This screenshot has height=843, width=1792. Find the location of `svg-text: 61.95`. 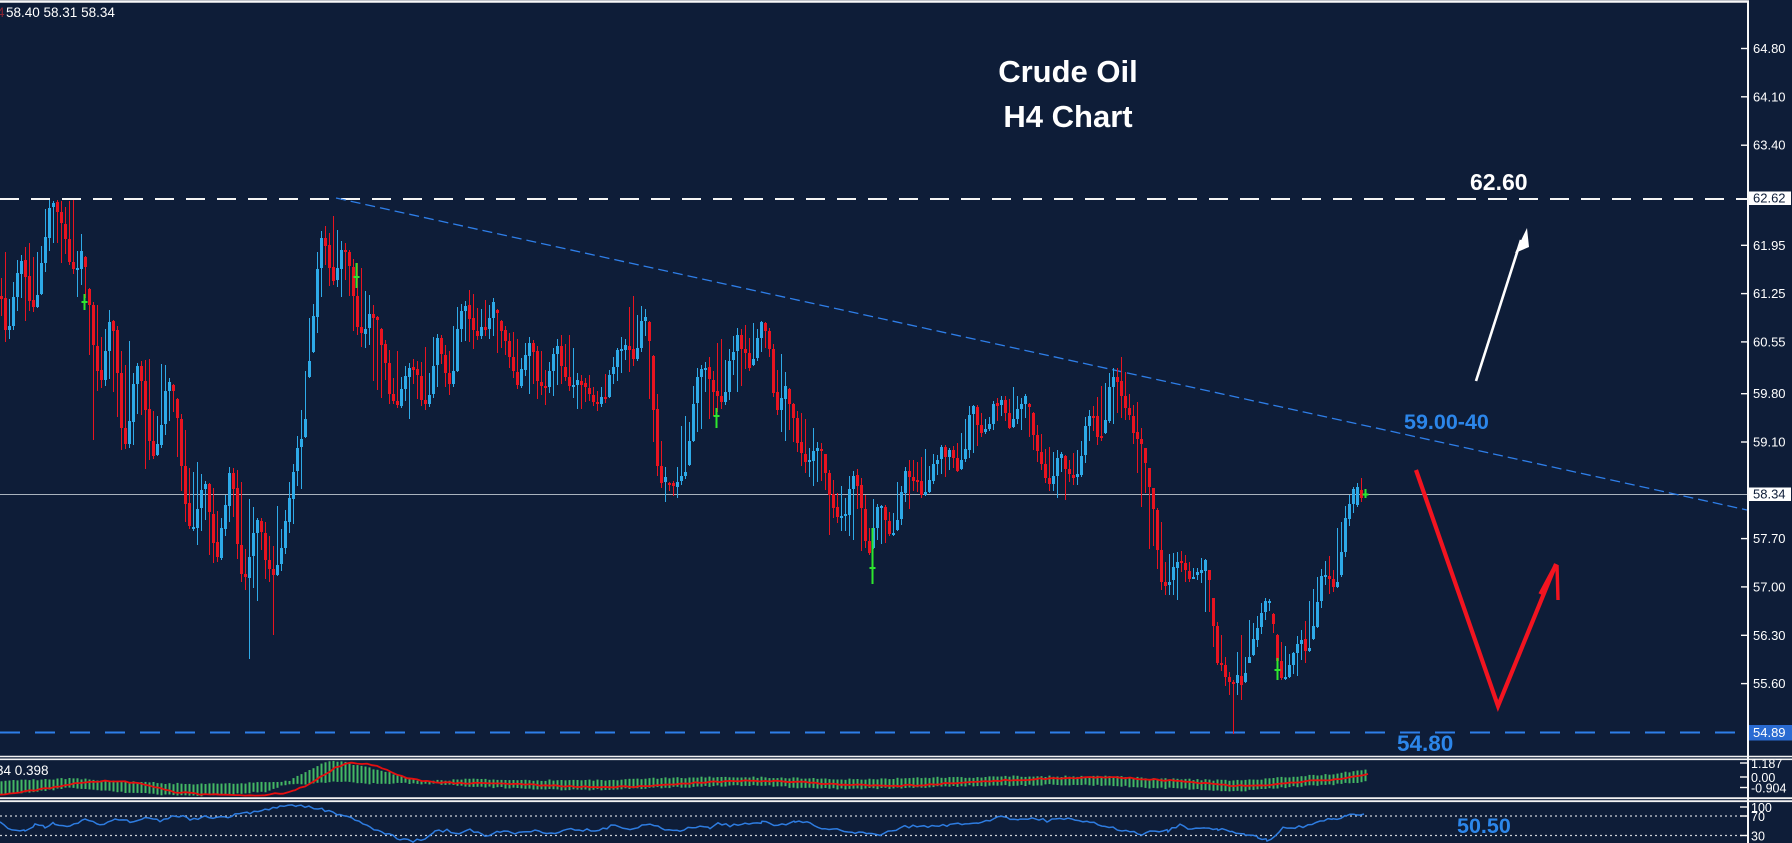

svg-text: 61.95 is located at coordinates (1769, 245).